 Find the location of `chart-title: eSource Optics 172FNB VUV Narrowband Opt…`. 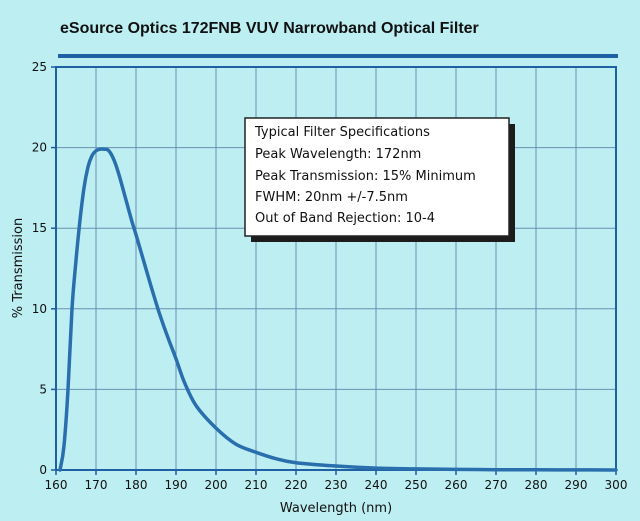

chart-title: eSource Optics 172FNB VUV Narrowband Opt… is located at coordinates (269, 28).